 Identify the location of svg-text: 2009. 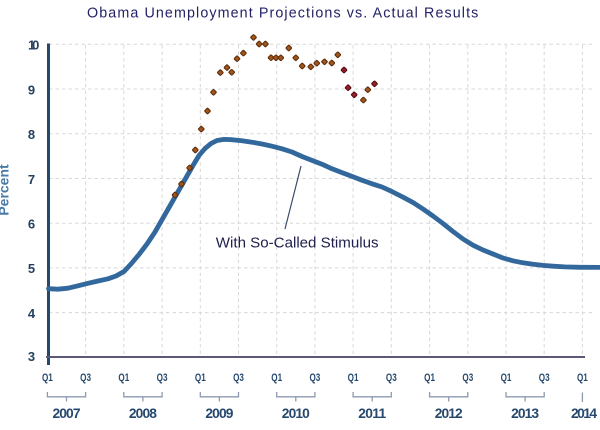
(219, 413).